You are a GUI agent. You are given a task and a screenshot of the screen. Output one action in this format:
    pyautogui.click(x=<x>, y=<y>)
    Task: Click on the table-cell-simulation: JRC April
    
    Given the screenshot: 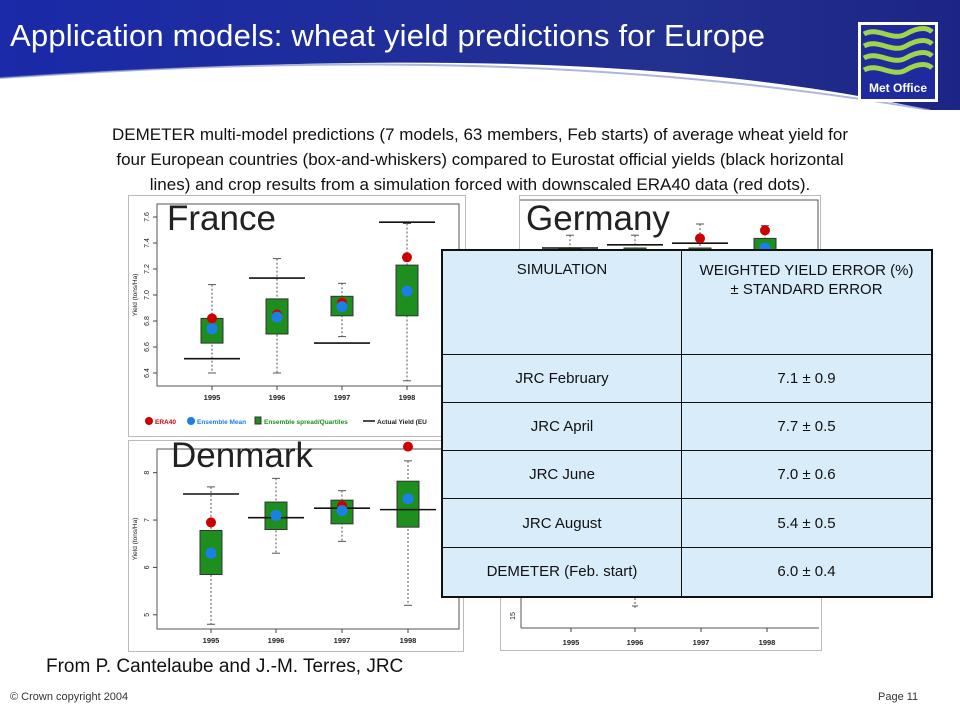 What is the action you would take?
    pyautogui.click(x=561, y=426)
    